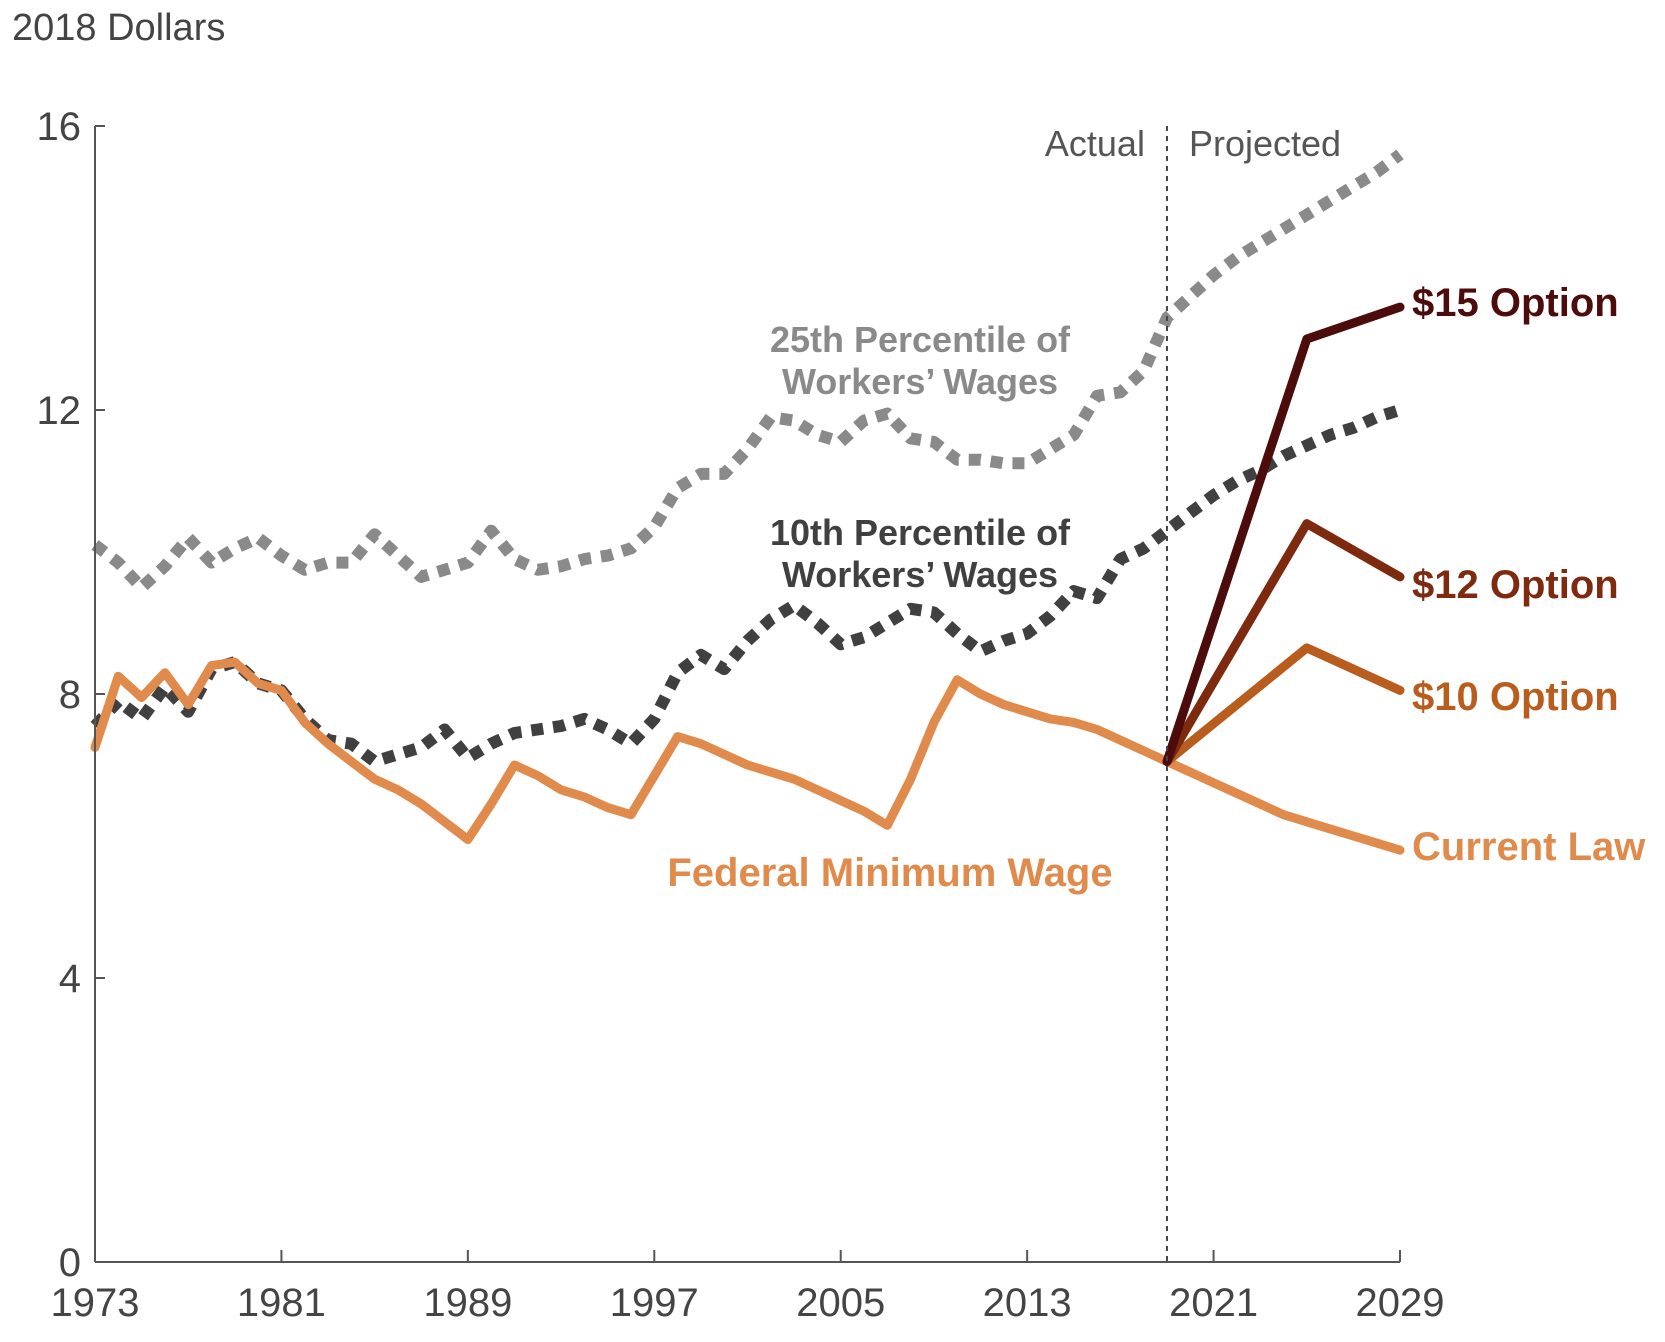  I want to click on label-line: $10 Option, so click(1515, 697).